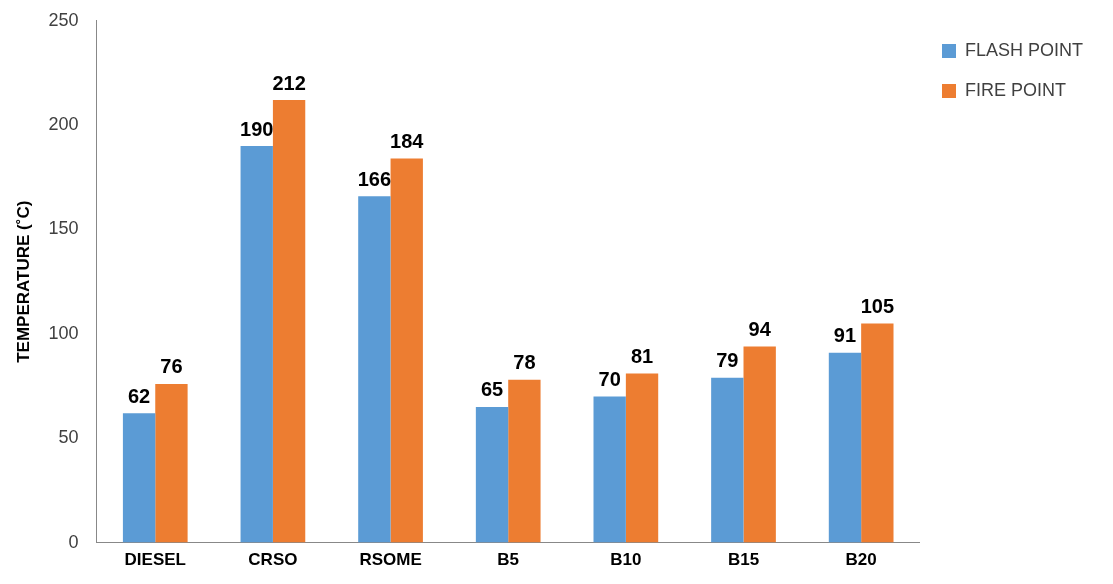 Image resolution: width=1113 pixels, height=584 pixels. Describe the element at coordinates (727, 360) in the screenshot. I see `data-label: 79` at that location.